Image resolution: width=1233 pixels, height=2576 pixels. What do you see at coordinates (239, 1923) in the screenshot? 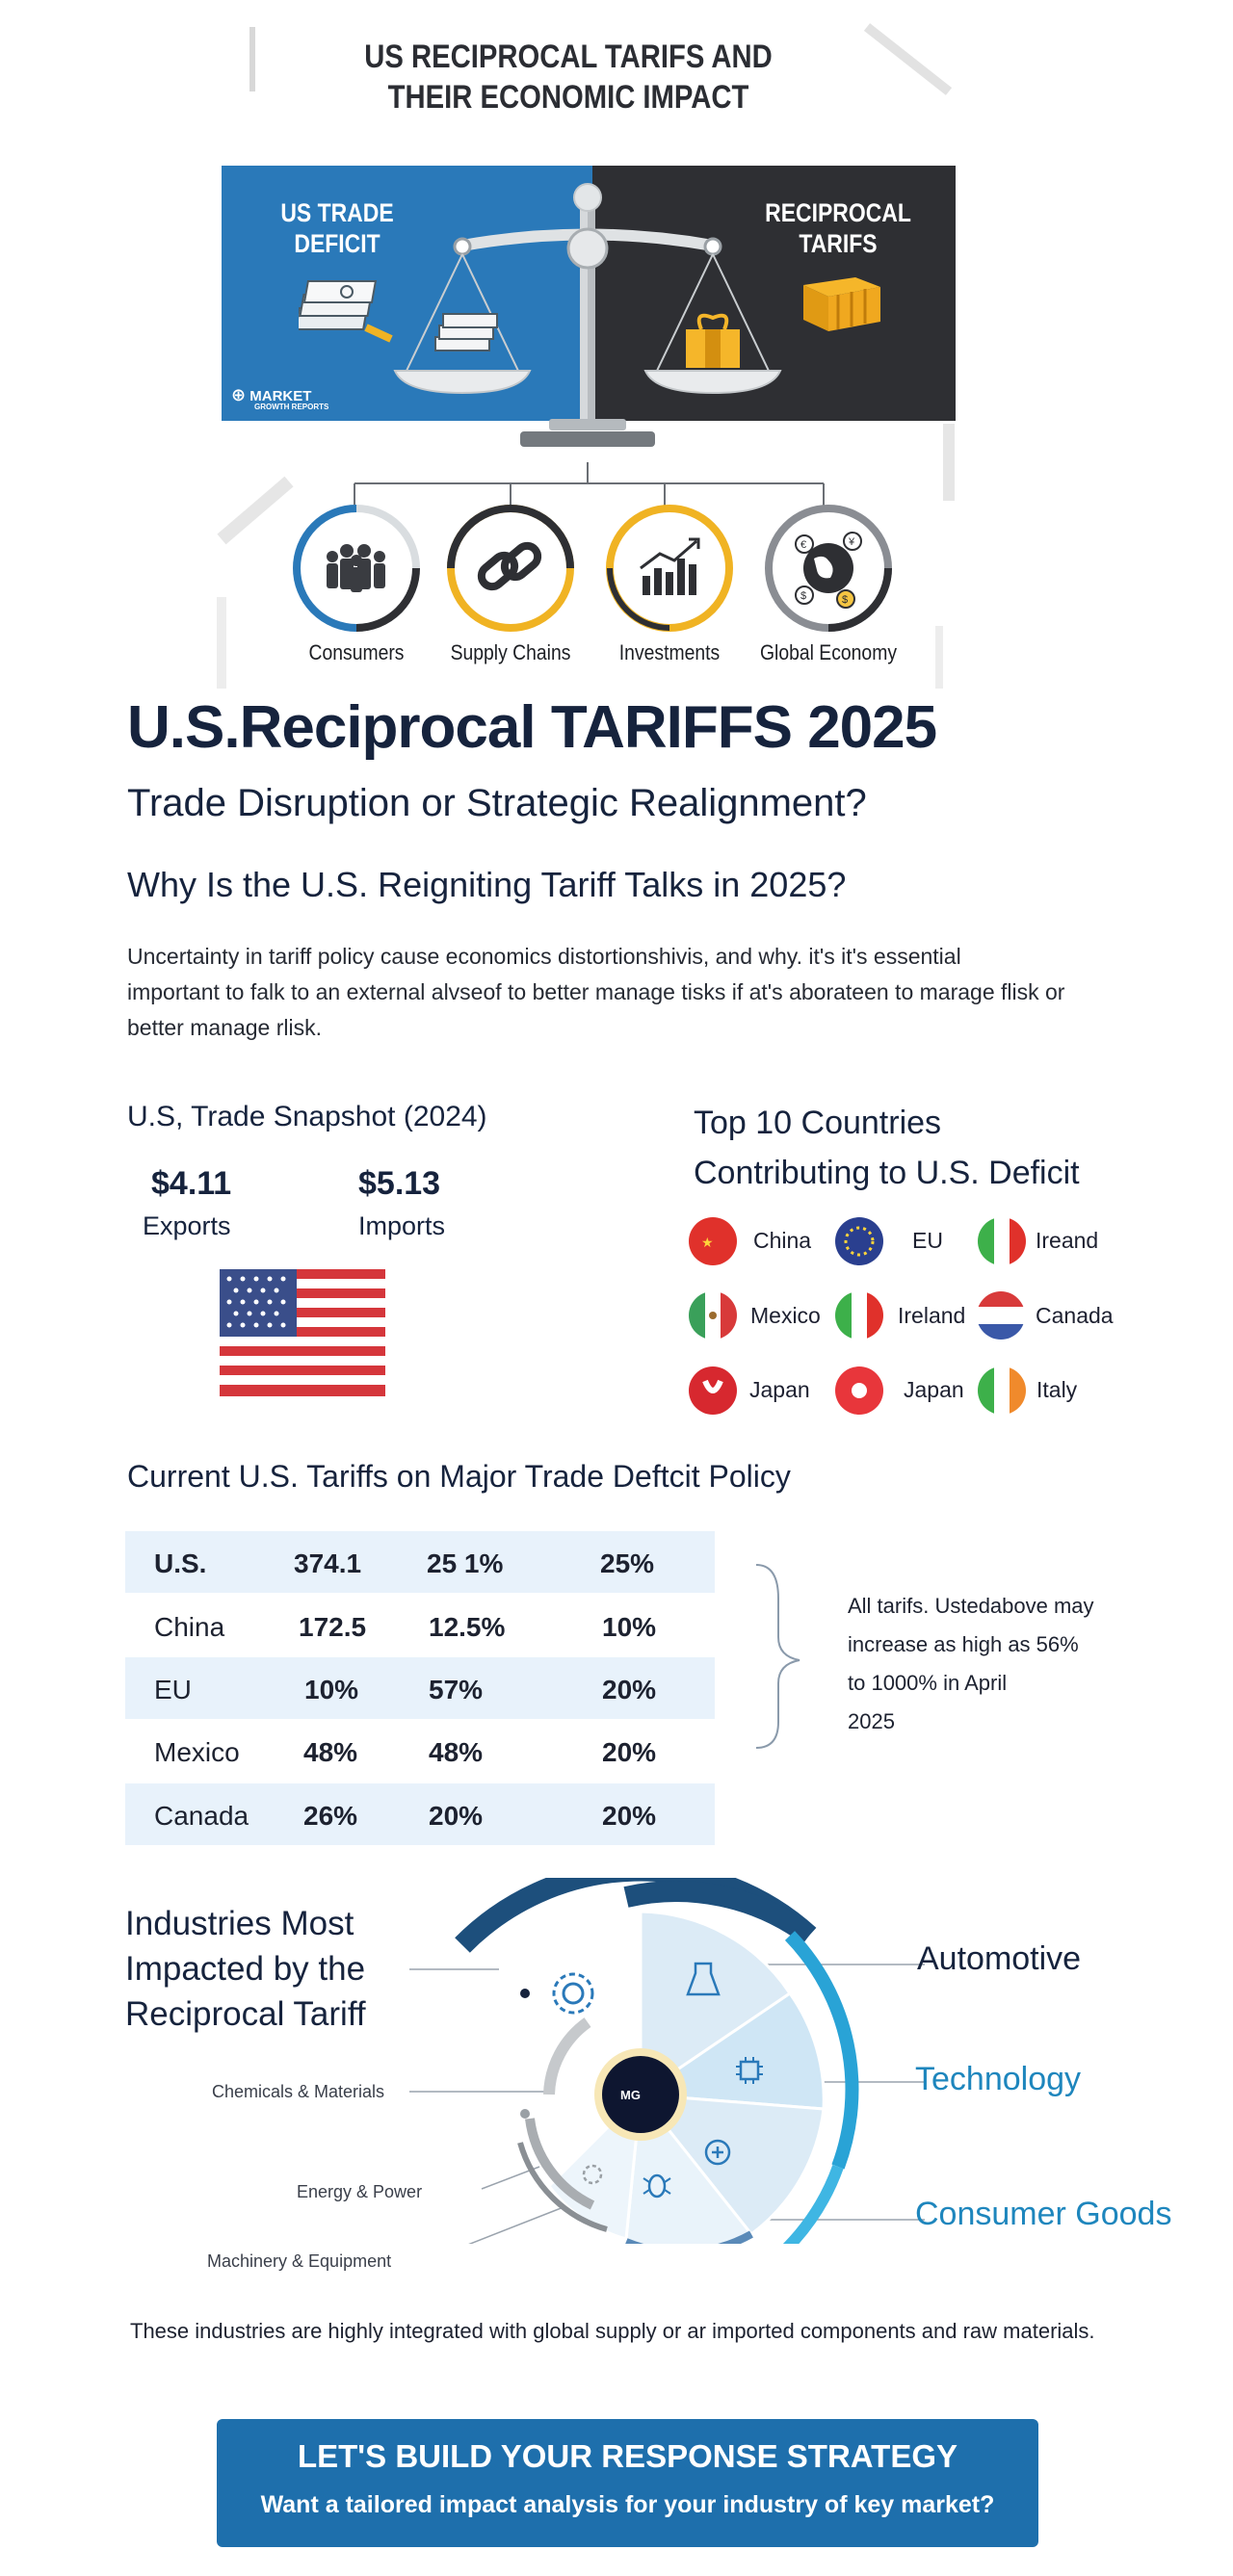
I see `industries-title-line1: Industries Most` at bounding box center [239, 1923].